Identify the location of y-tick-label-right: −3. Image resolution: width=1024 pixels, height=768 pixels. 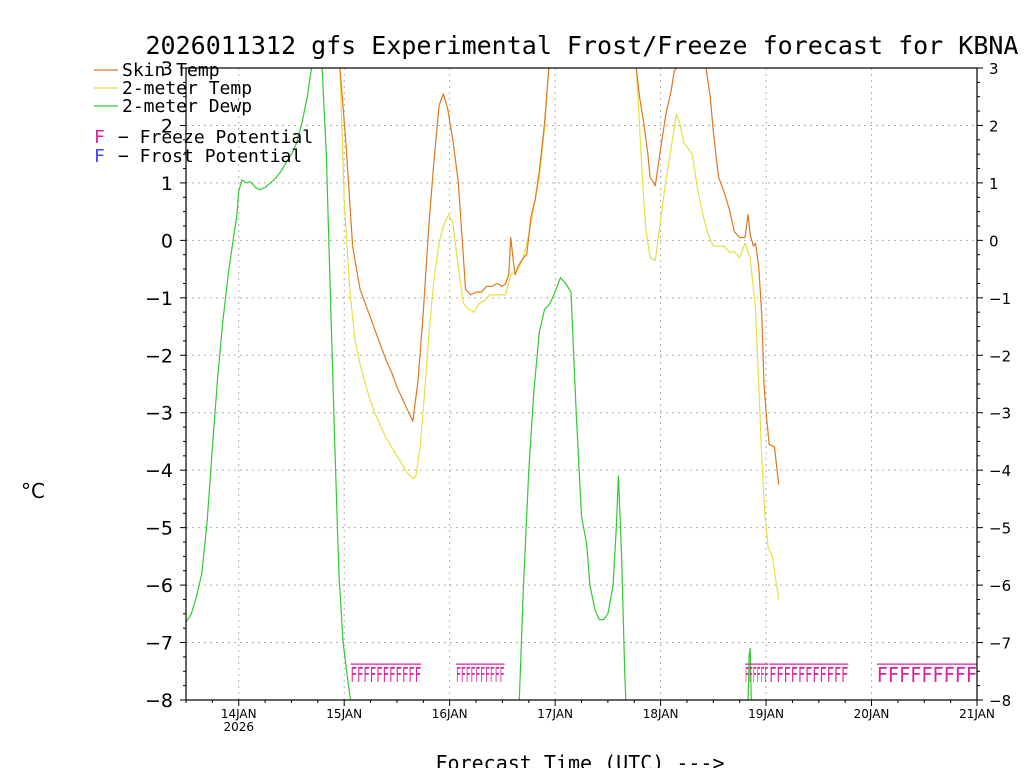
(1000, 414).